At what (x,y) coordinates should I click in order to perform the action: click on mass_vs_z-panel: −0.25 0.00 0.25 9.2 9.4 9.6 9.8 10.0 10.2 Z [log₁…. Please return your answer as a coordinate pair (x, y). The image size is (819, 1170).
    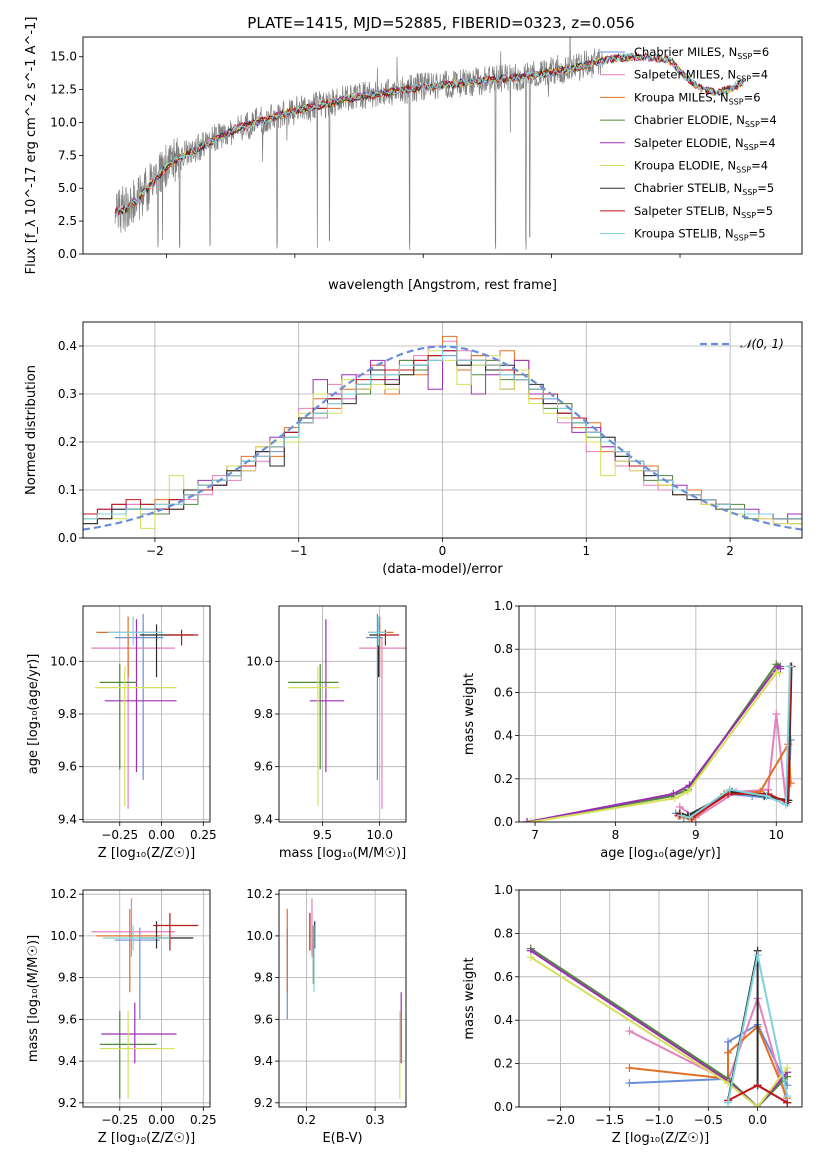
    Looking at the image, I should click on (121, 1016).